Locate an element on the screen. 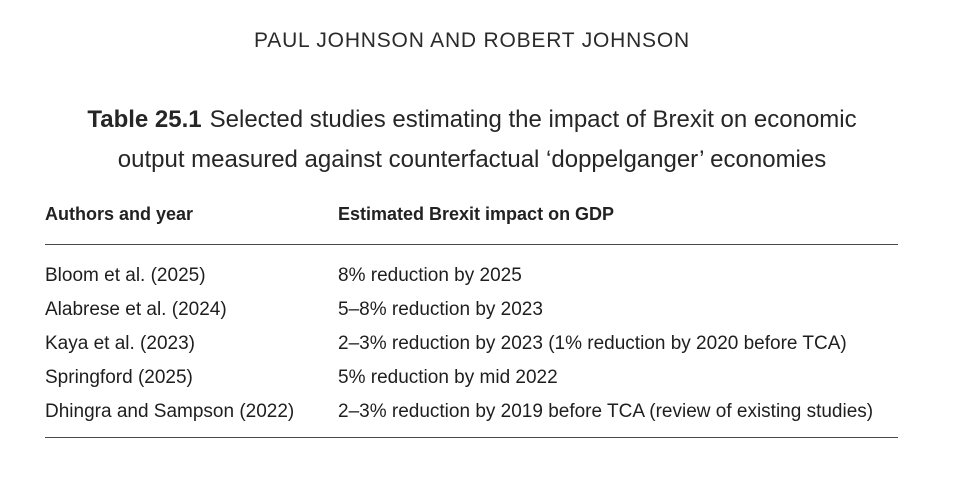  header-authors-and-year: Authors and year is located at coordinates (119, 214).